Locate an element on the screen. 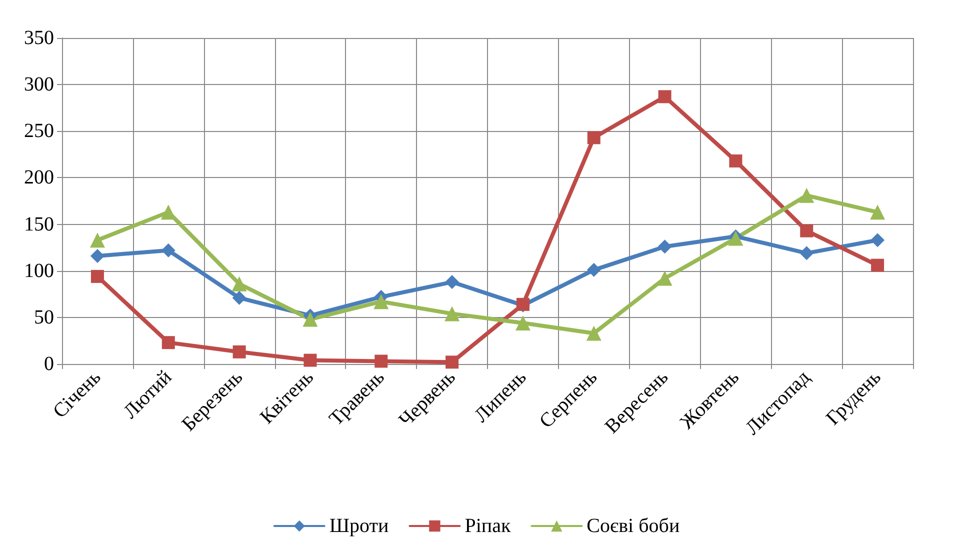 The height and width of the screenshot is (553, 953). y-tick-label: 200 is located at coordinates (39, 177).